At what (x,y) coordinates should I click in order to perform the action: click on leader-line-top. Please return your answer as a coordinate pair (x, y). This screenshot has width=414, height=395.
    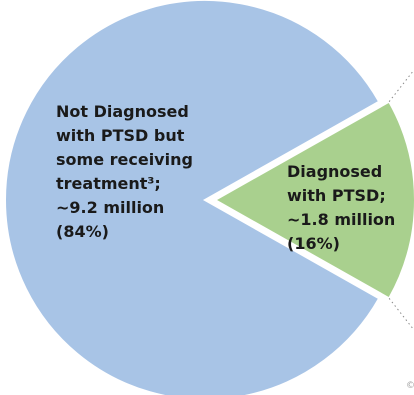
    Looking at the image, I should click on (401, 85).